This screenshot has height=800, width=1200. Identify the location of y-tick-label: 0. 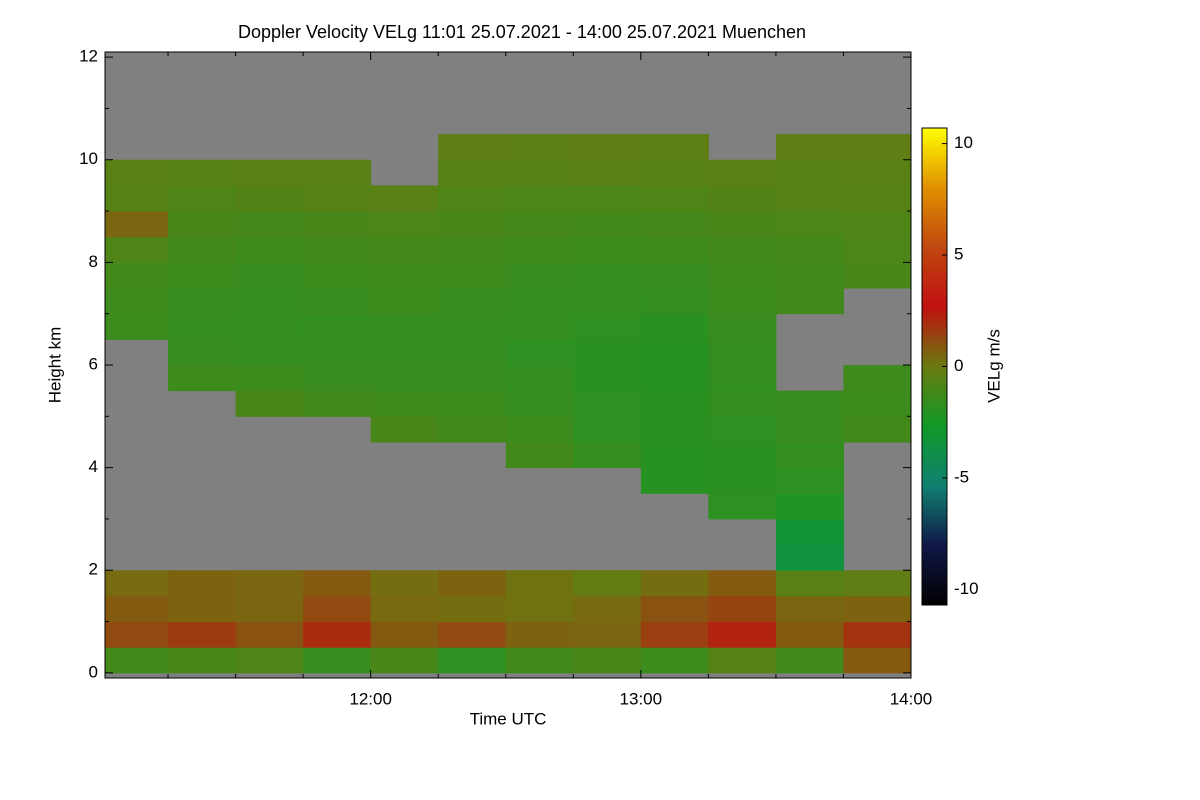
(93, 671).